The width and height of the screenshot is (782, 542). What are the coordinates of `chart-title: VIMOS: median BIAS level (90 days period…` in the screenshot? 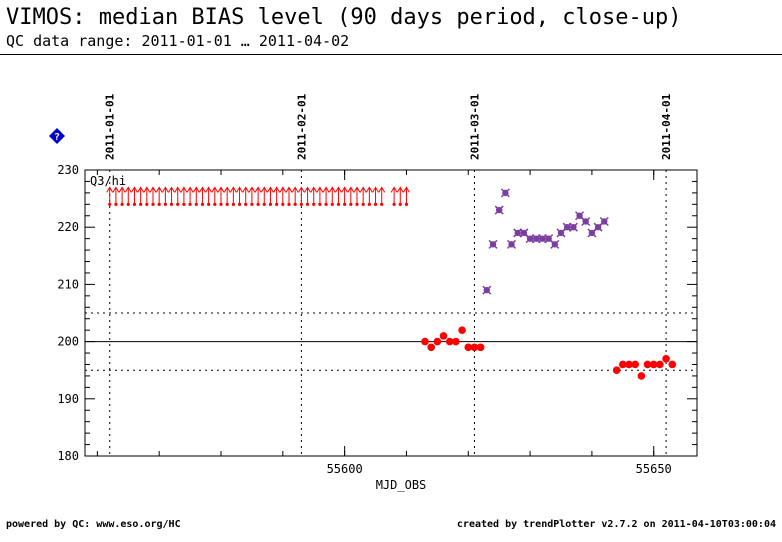 It's located at (344, 17).